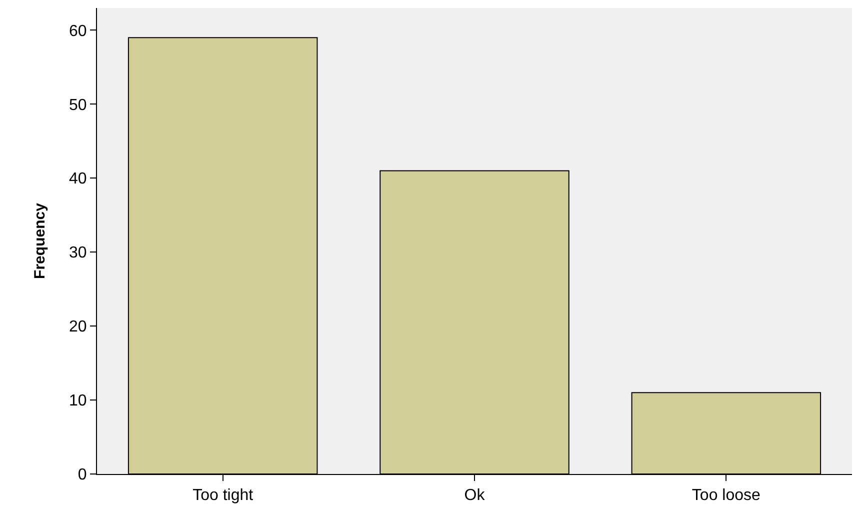 This screenshot has width=858, height=522. I want to click on y-tick-label: 40, so click(78, 179).